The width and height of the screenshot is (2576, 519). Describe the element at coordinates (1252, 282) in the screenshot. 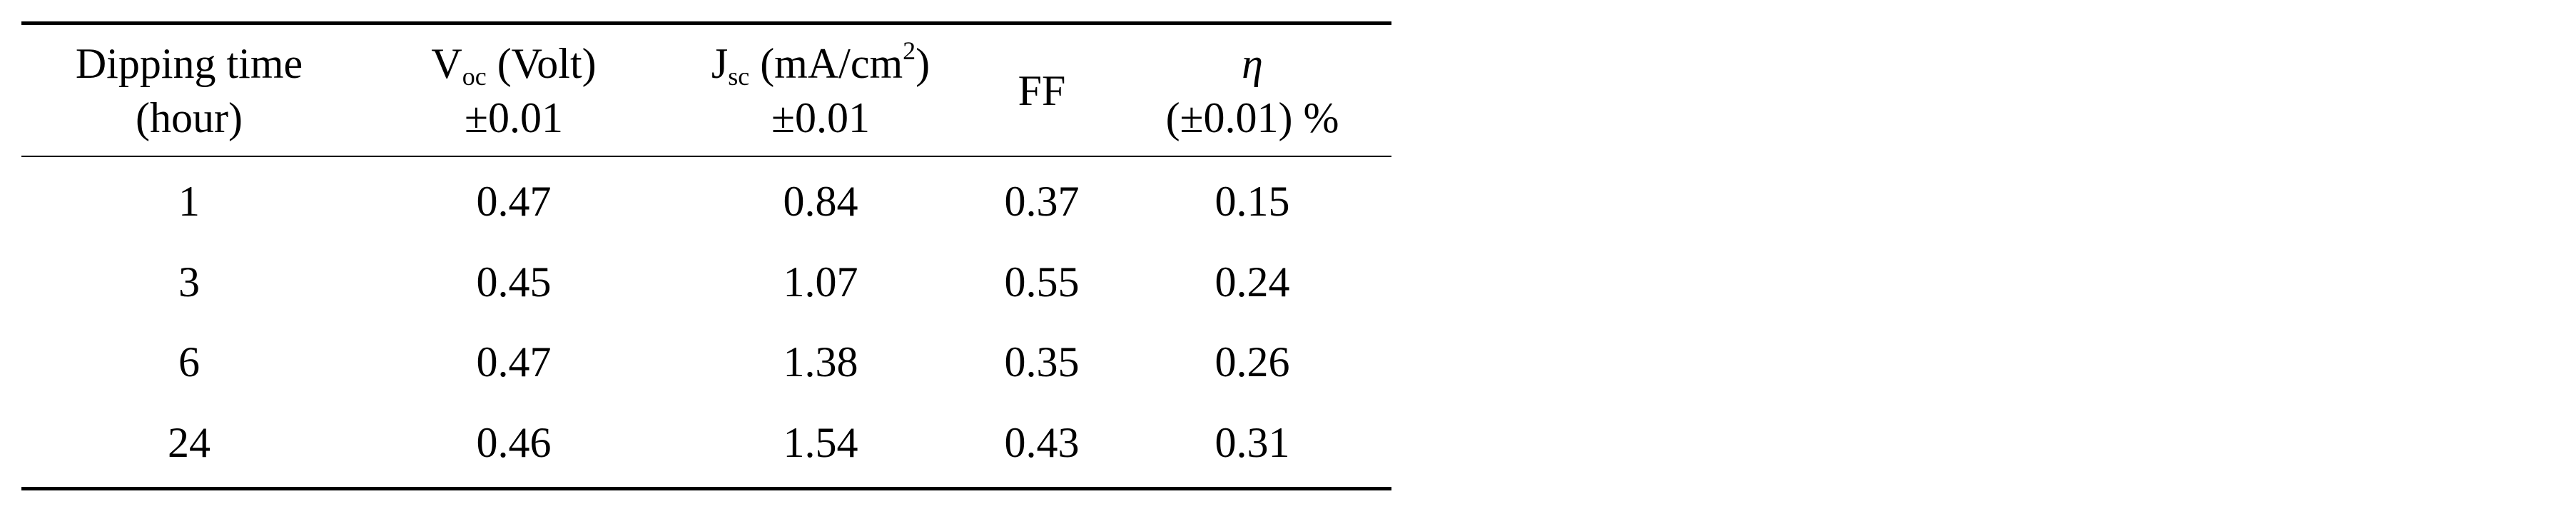

I see `cell-eta: 0.24` at that location.